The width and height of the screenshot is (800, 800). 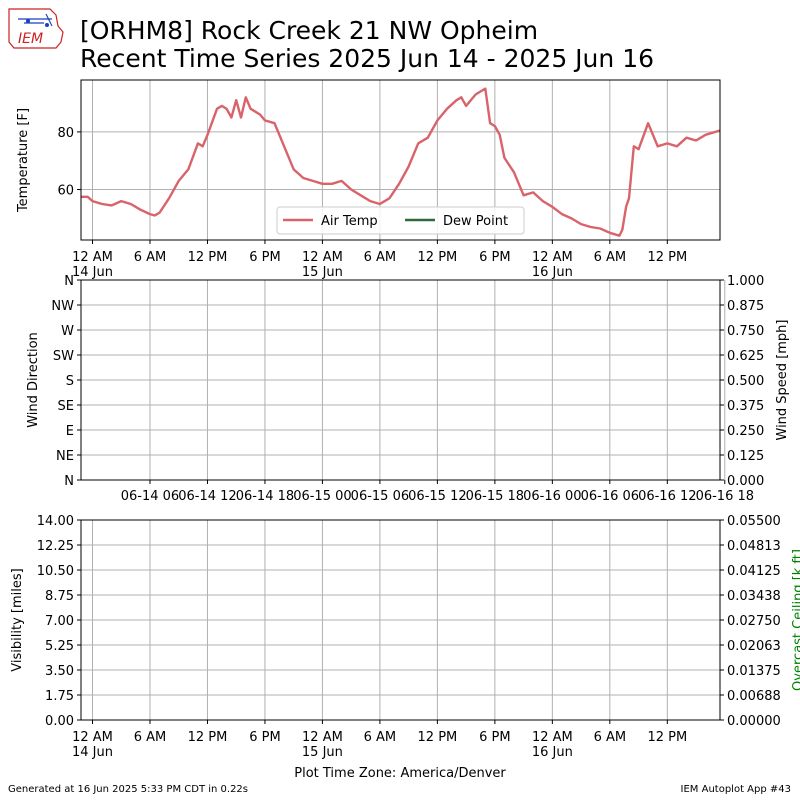 I want to click on vis-date-label: 16 Jun, so click(x=552, y=752).